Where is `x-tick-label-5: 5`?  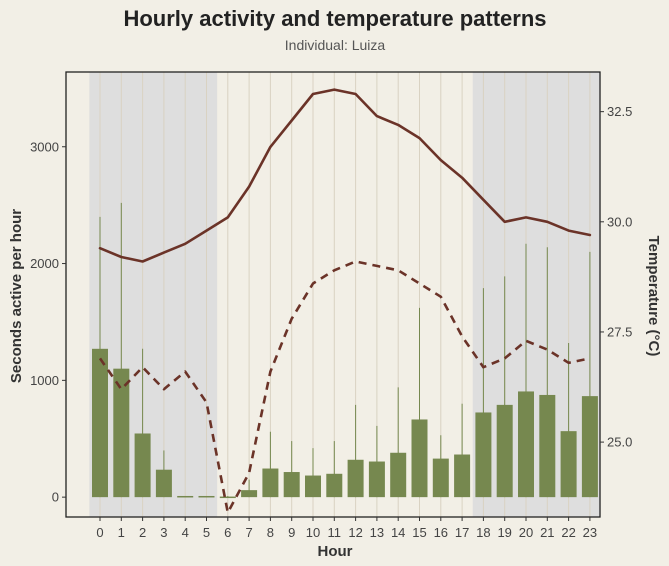
x-tick-label-5: 5 is located at coordinates (206, 532).